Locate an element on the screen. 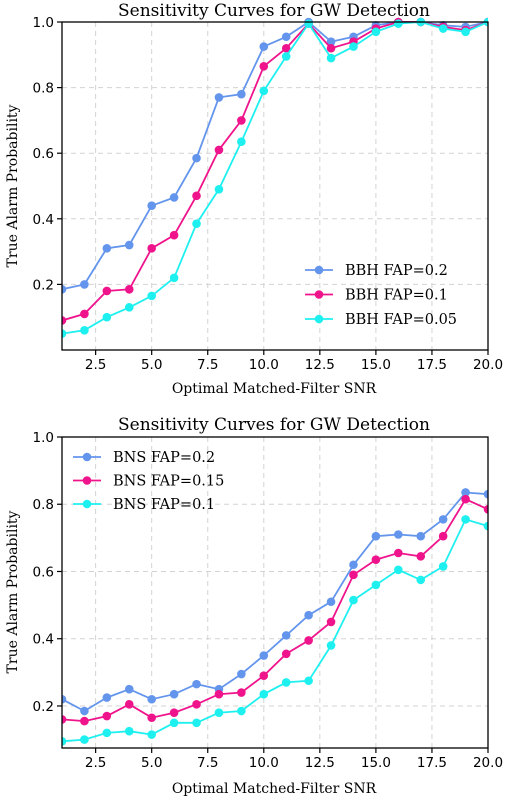  legend-label: BNS FAP=0.2 is located at coordinates (164, 458).